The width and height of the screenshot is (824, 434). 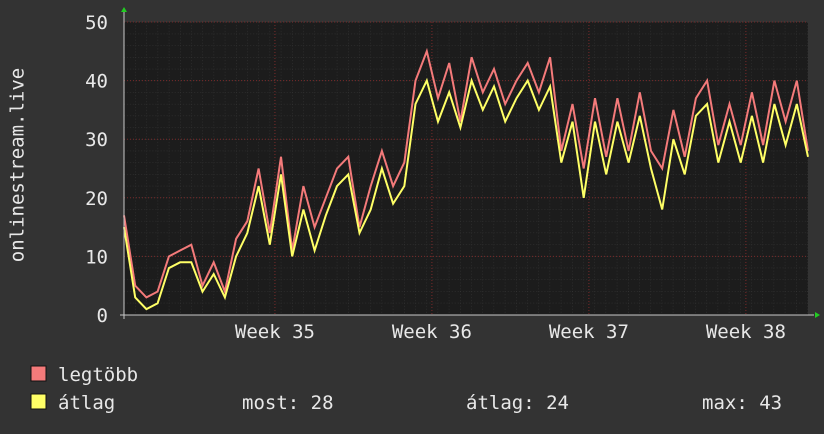 I want to click on stat: átlag: 24, so click(x=517, y=403).